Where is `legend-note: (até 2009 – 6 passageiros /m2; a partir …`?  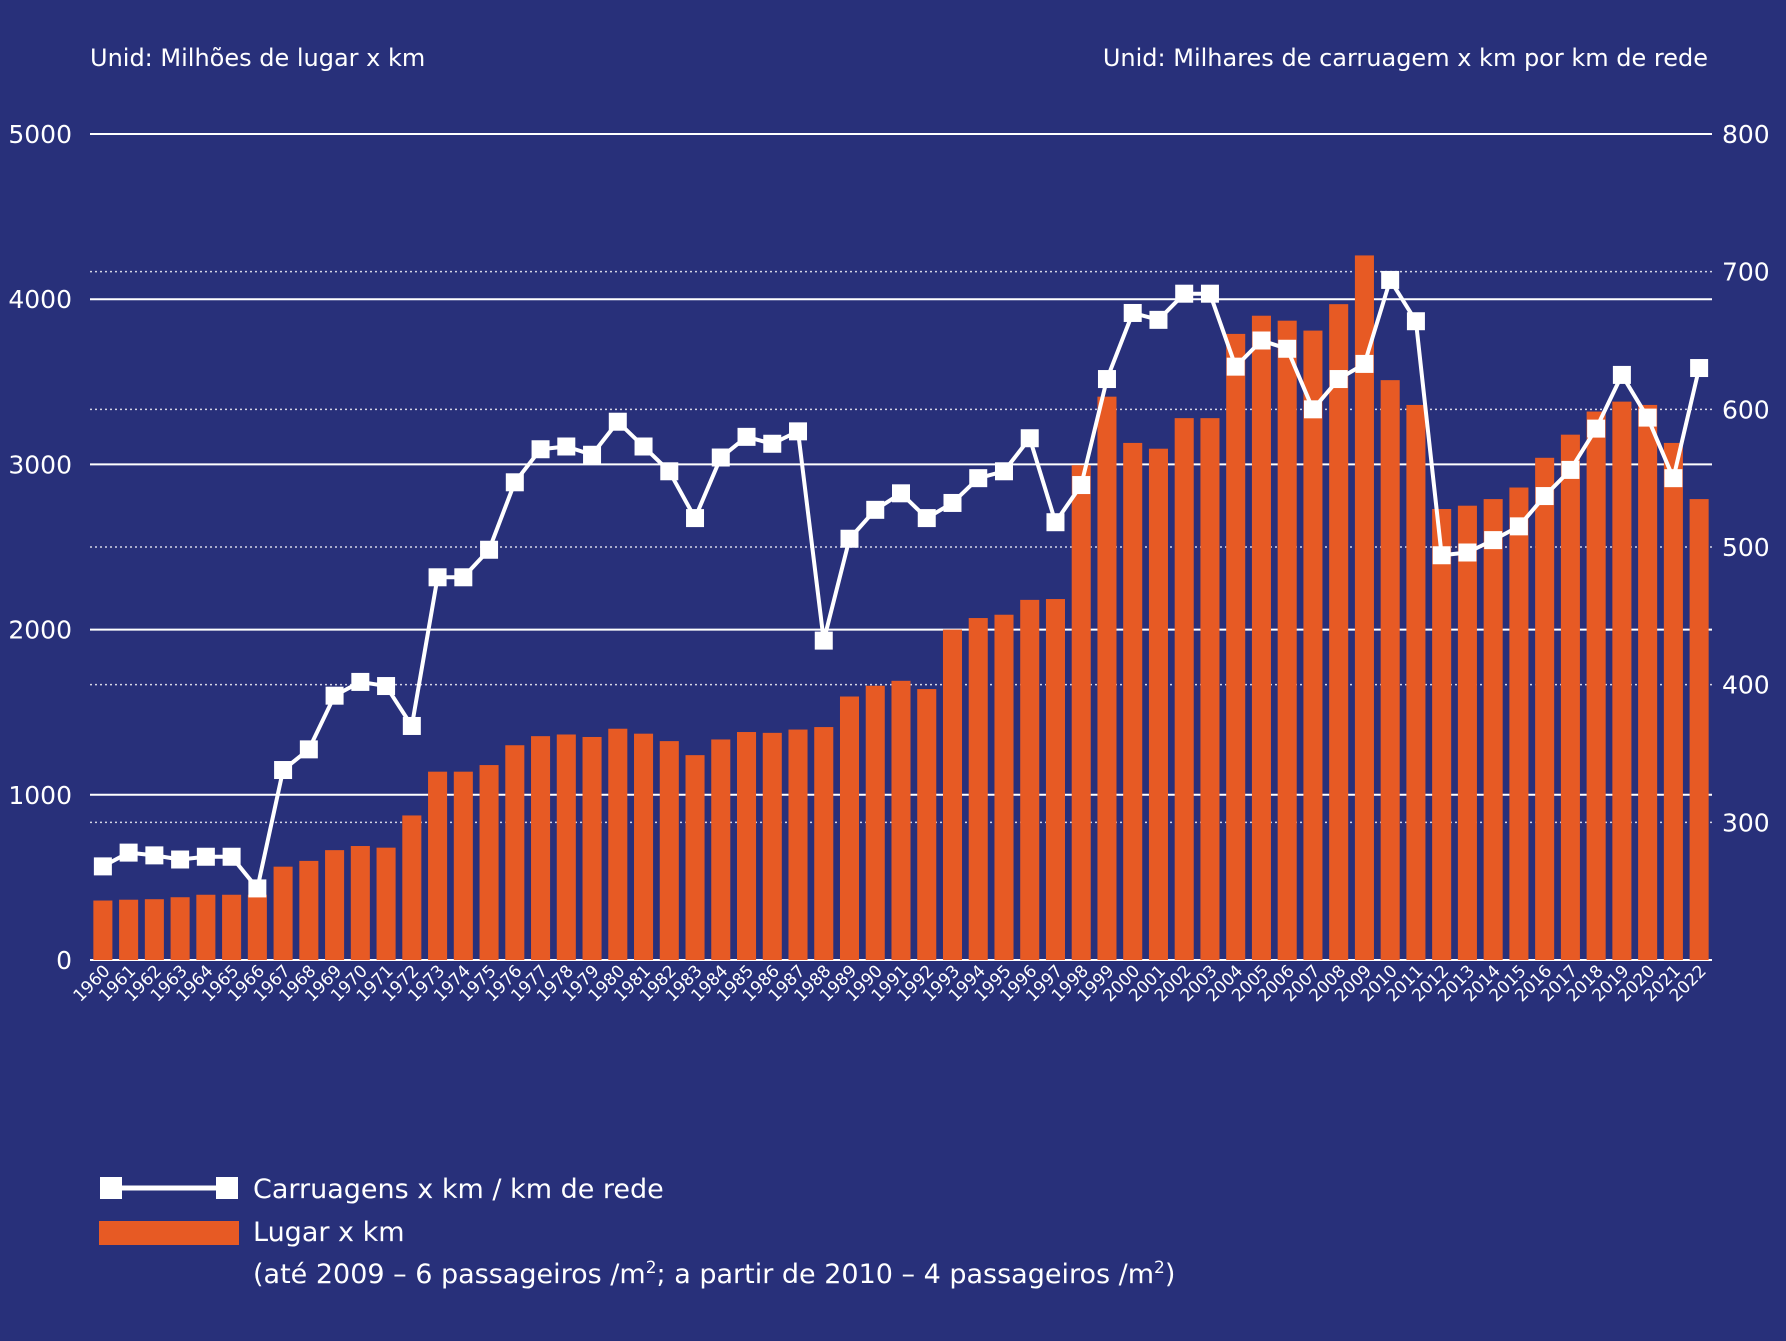
legend-note: (até 2009 – 6 passageiros /m2; a partir … is located at coordinates (714, 1274).